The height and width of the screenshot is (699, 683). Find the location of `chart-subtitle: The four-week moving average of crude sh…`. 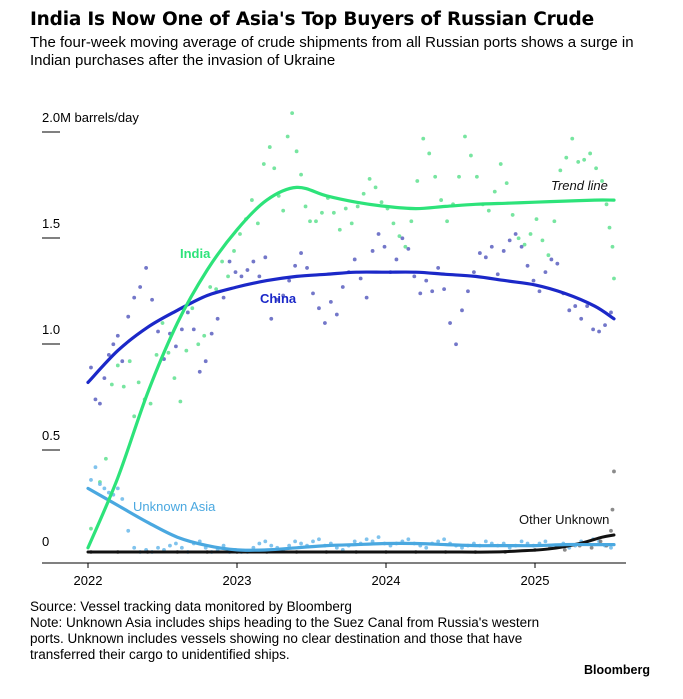

chart-subtitle: The four-week moving average of crude sh… is located at coordinates (332, 51).